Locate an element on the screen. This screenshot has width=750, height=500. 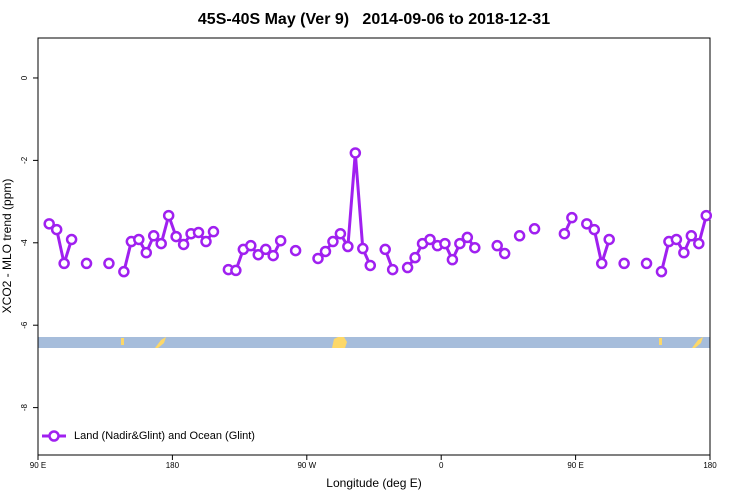
y-tick-label: 0 is located at coordinates (24, 77).